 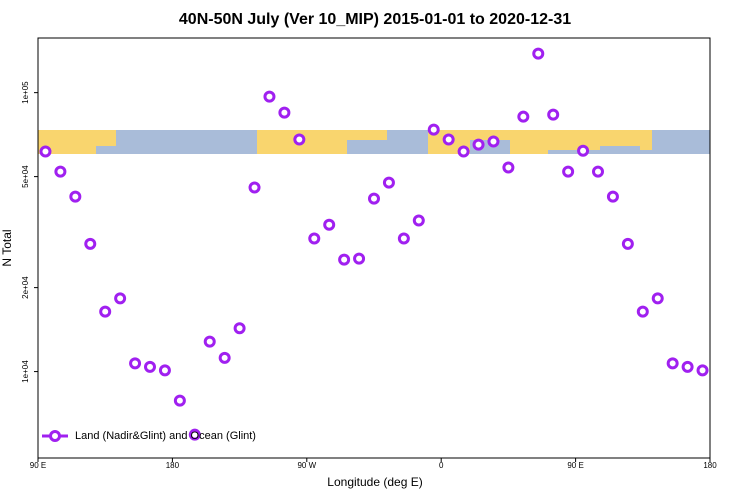 I want to click on y-tick-label: 2e+04, so click(x=25, y=287).